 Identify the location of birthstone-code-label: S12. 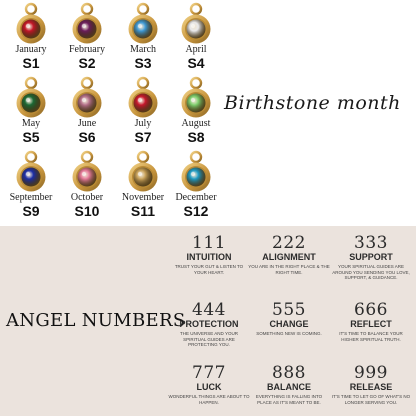
(196, 211).